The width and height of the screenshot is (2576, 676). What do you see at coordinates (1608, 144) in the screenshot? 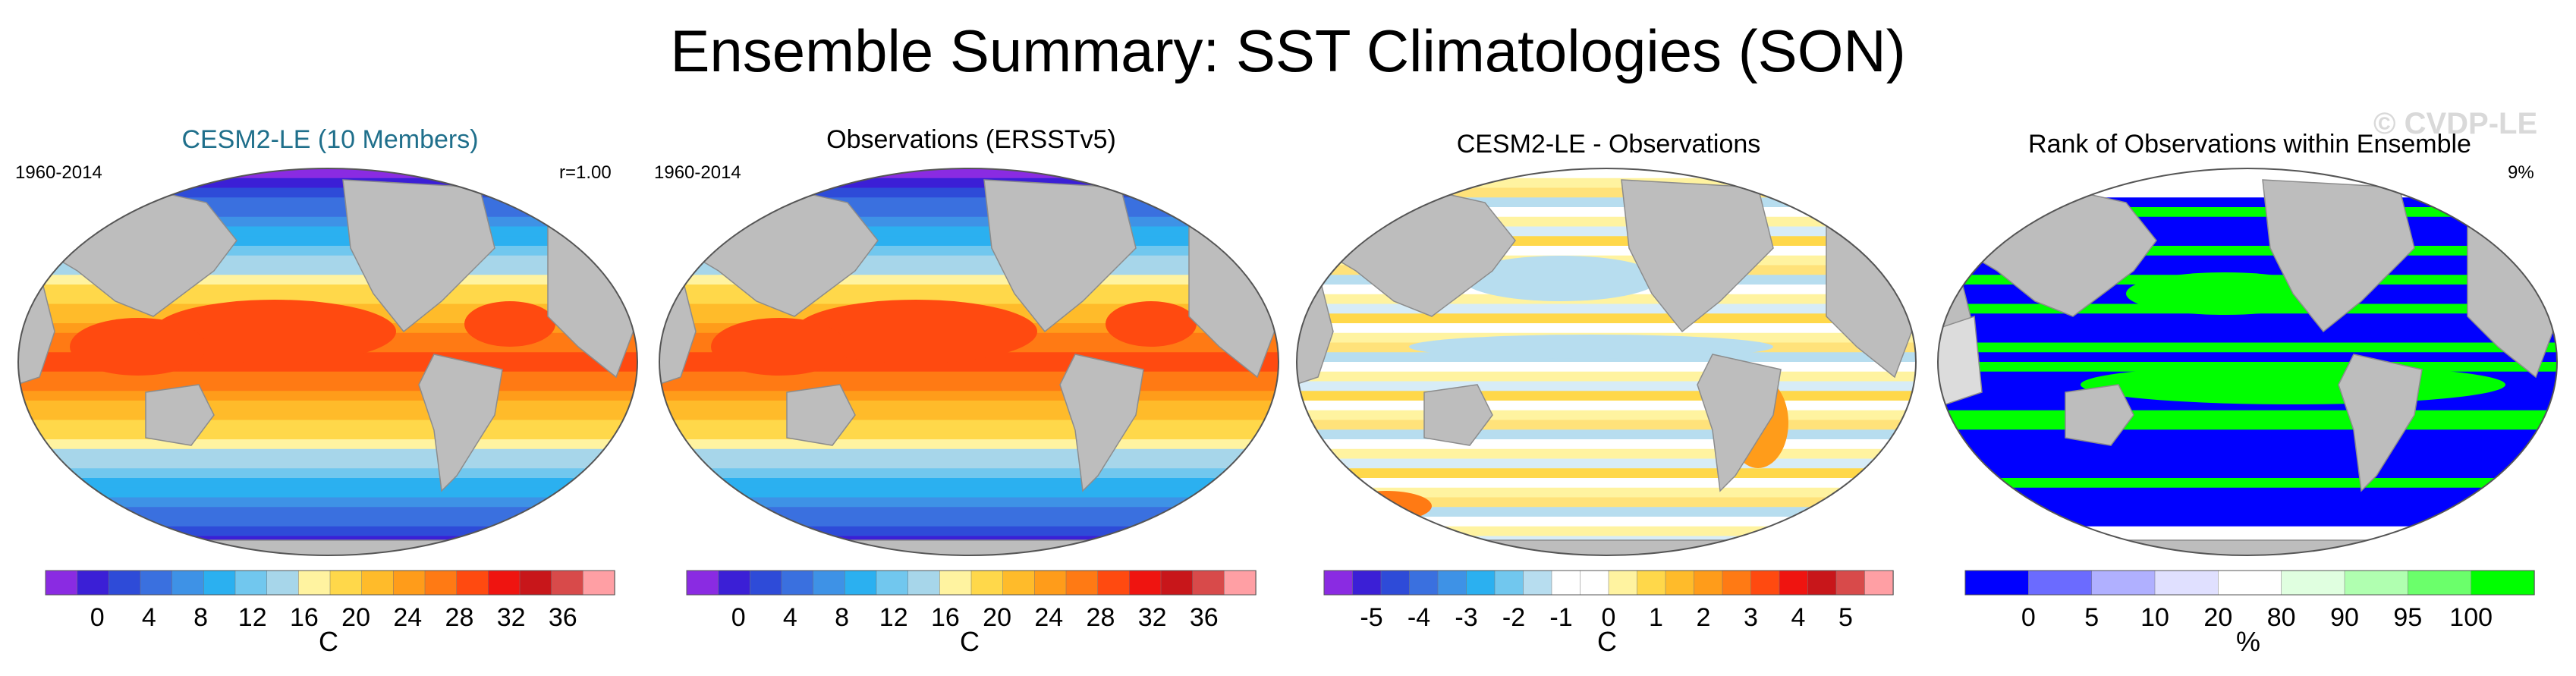
I see `panel-title-difference: CESM2-LE - Observations` at bounding box center [1608, 144].